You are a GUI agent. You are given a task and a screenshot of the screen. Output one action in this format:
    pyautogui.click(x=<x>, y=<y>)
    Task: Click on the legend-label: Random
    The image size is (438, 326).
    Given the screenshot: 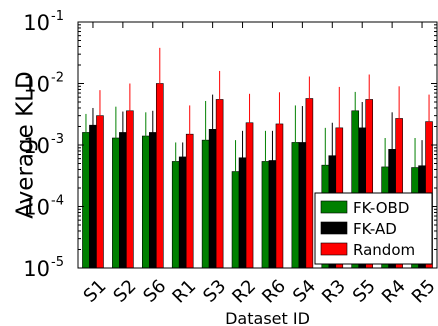 What is the action you would take?
    pyautogui.click(x=384, y=250)
    